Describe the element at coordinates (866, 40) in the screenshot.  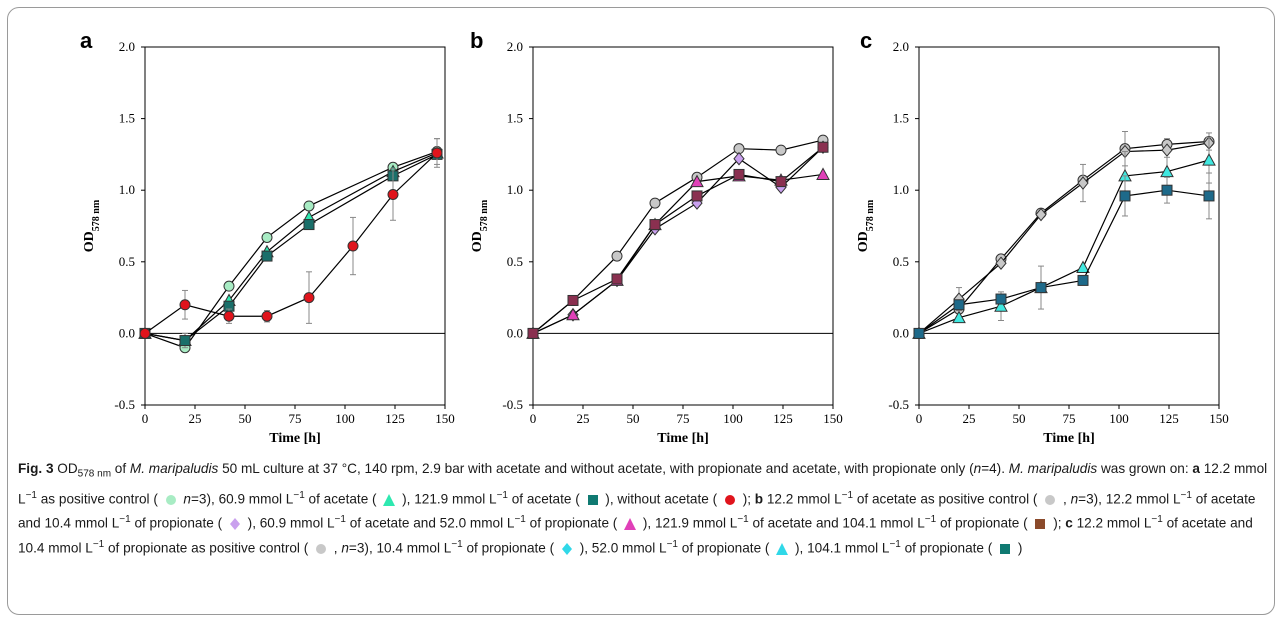
I see `panel-letter-c: c` at that location.